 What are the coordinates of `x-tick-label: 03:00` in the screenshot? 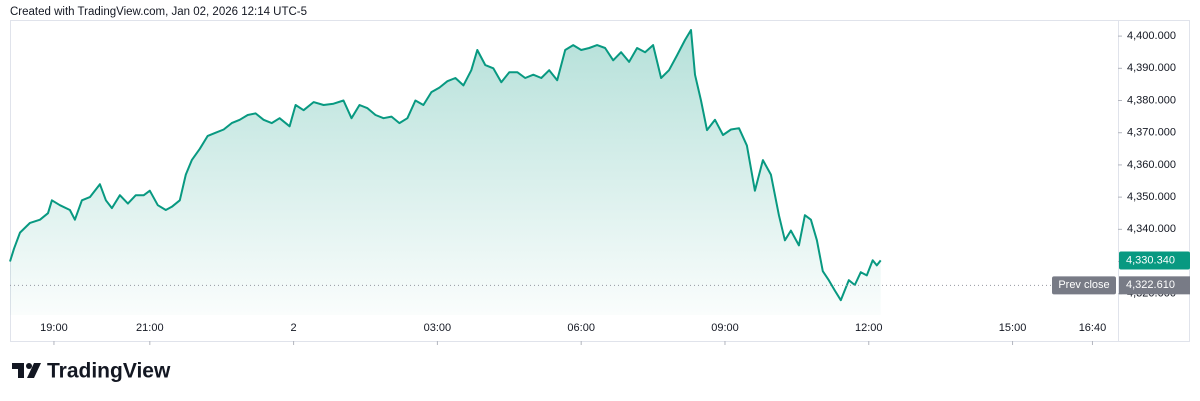 It's located at (438, 328).